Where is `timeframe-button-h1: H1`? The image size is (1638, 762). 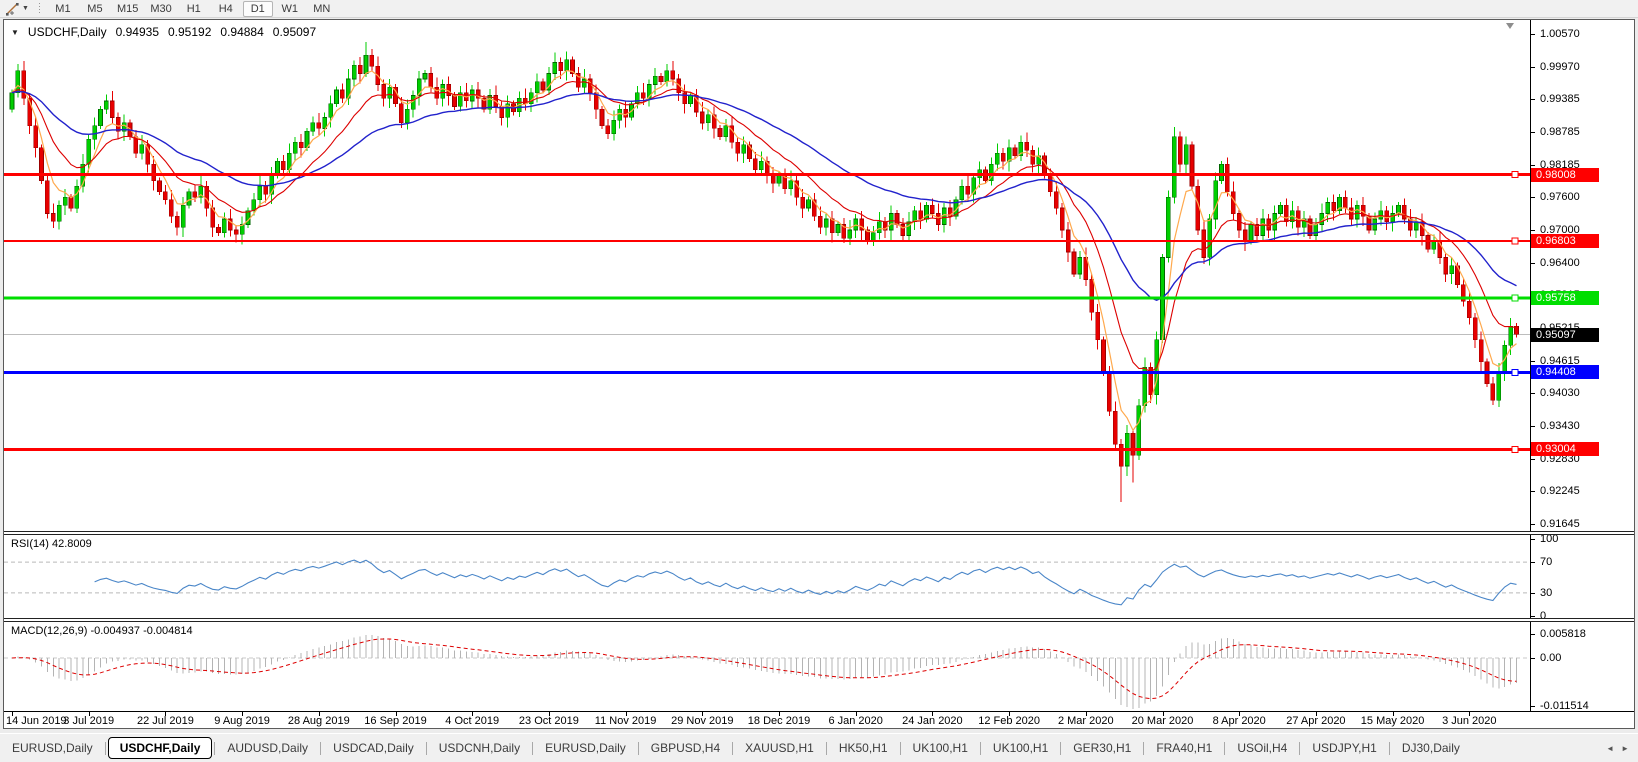
timeframe-button-h1: H1 is located at coordinates (193, 8).